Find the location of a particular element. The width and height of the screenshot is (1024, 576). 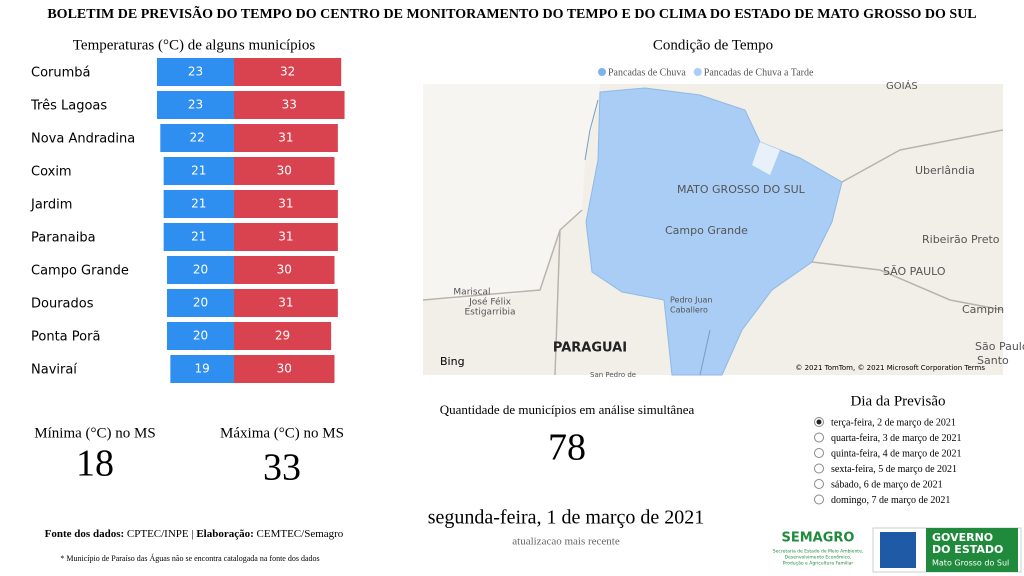

map-label: GOIÁS is located at coordinates (902, 85).